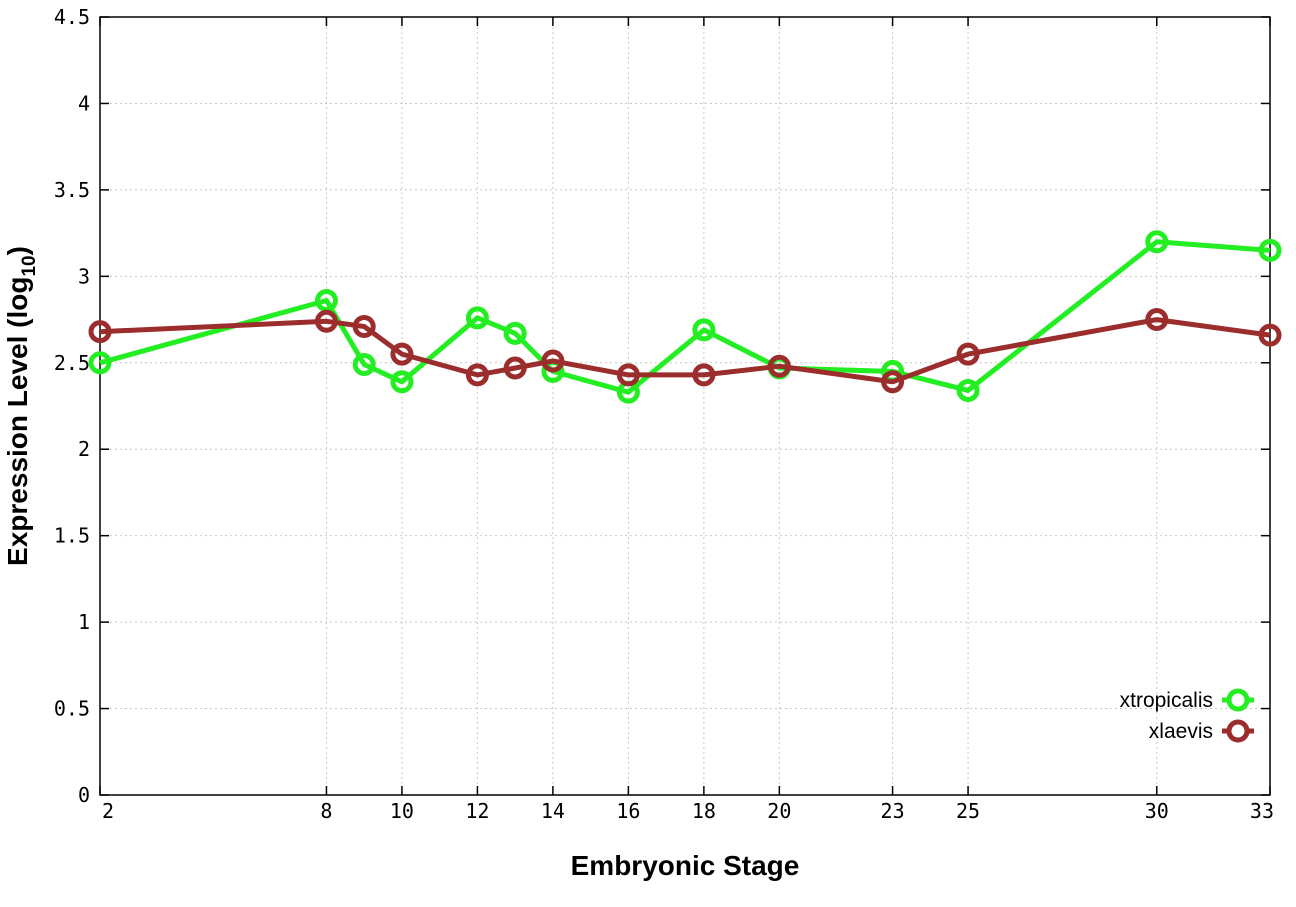 Image resolution: width=1296 pixels, height=907 pixels. I want to click on legend-item: xlaevis, so click(1201, 731).